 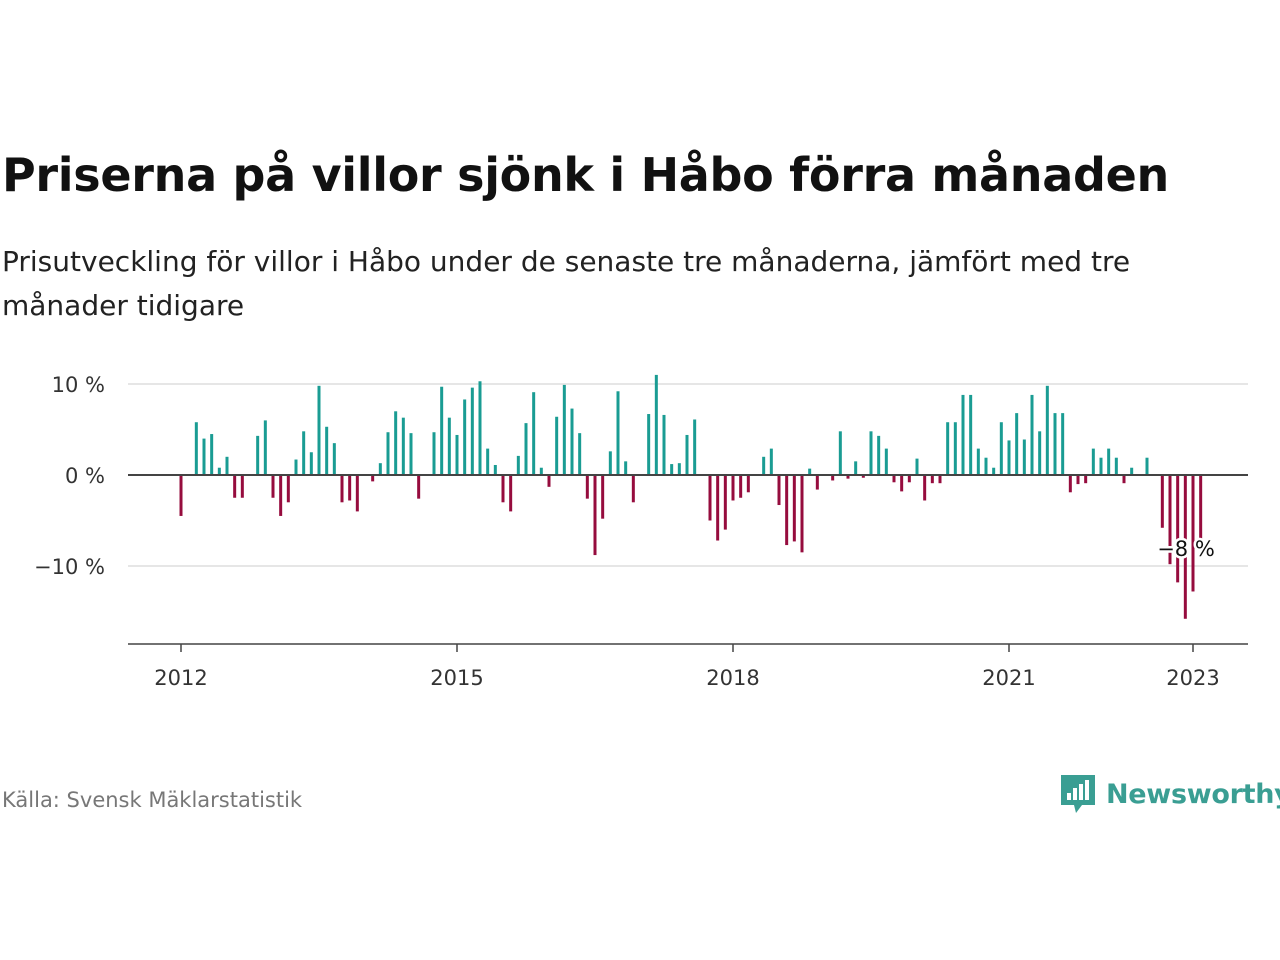 I want to click on y-tick-label: −10 %, so click(x=69, y=567).